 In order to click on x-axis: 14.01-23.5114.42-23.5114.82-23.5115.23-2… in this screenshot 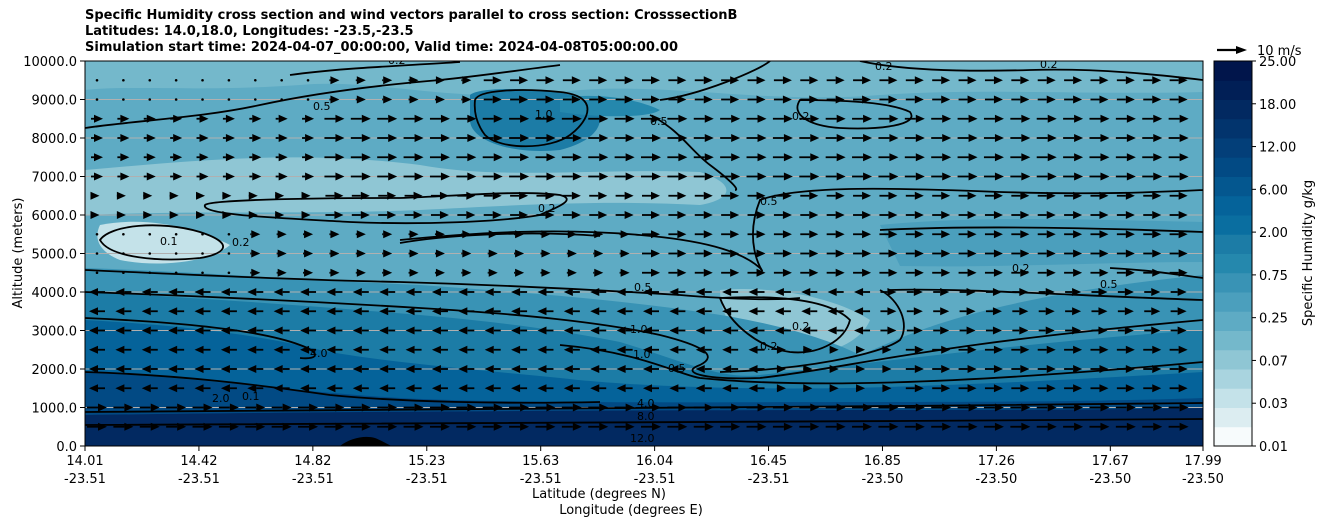, I will do `click(644, 466)`.